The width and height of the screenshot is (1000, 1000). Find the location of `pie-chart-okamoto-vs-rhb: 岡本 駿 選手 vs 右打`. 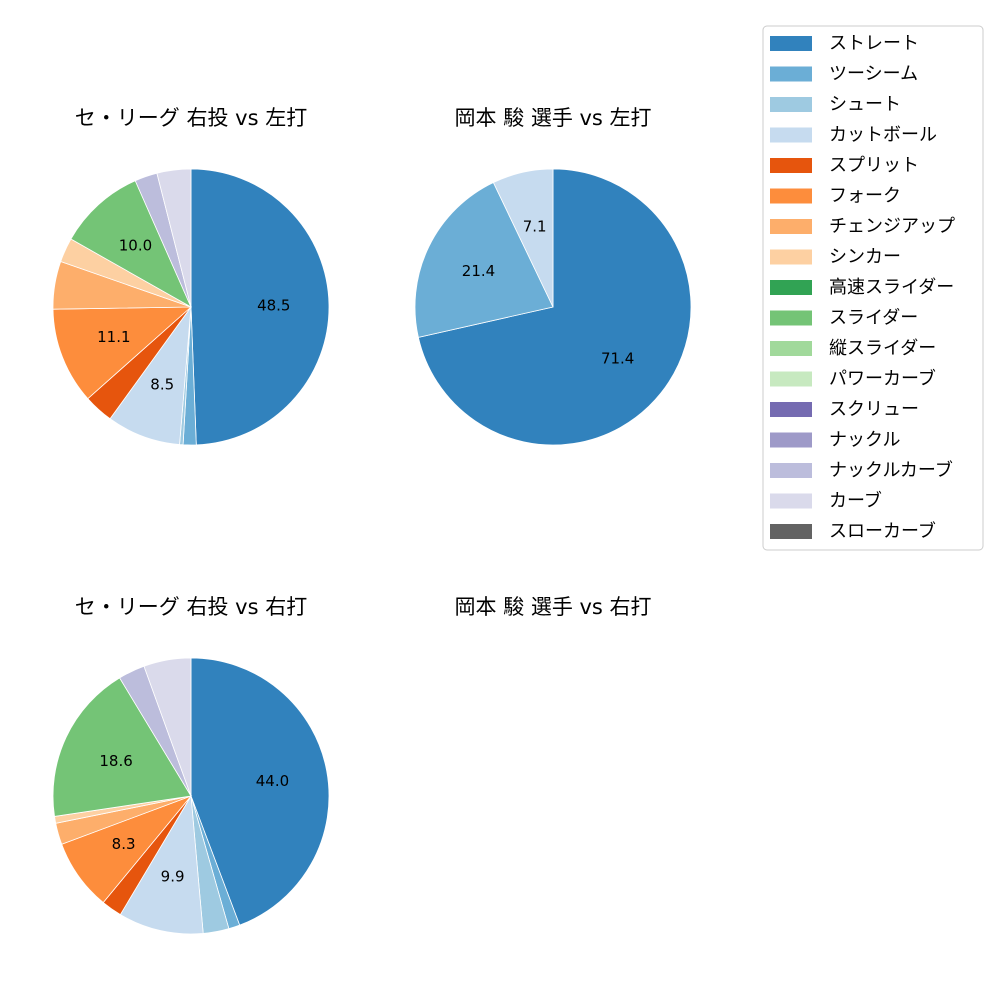

pie-chart-okamoto-vs-rhb: 岡本 駿 選手 vs 右打 is located at coordinates (552, 607).